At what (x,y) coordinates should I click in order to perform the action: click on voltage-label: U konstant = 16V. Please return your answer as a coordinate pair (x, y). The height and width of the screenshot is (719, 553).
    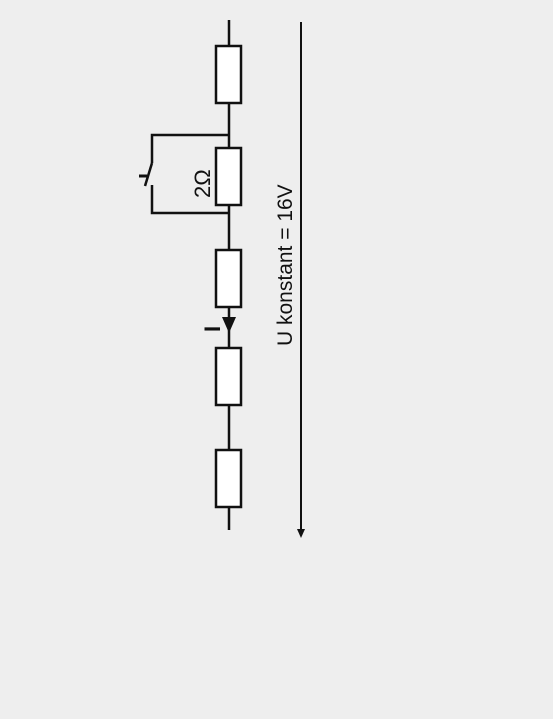
    Looking at the image, I should click on (285, 265).